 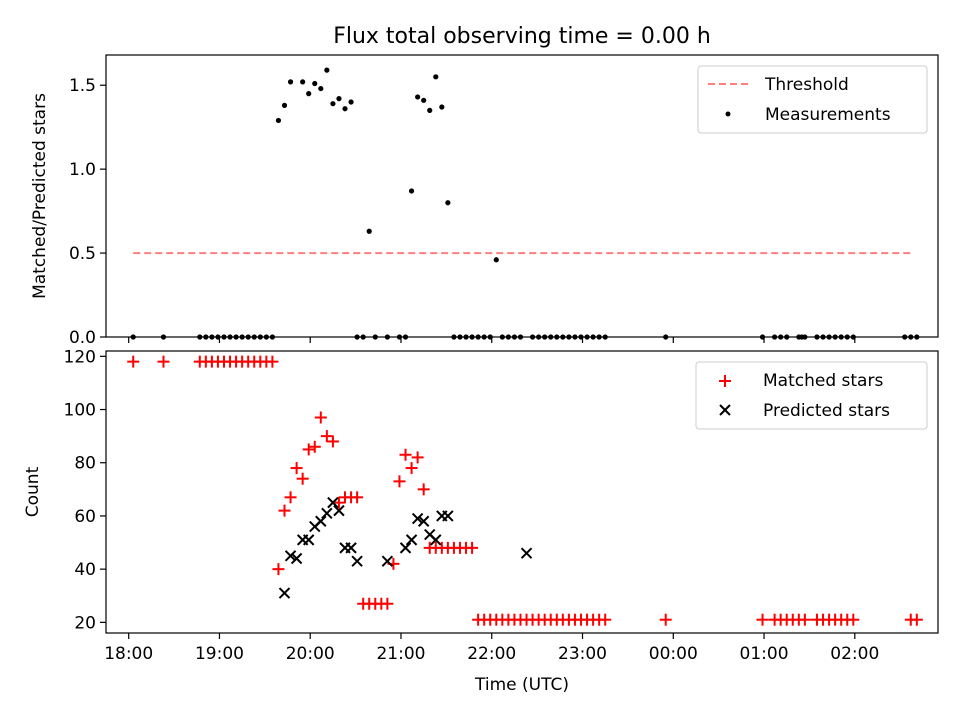 What do you see at coordinates (82, 254) in the screenshot?
I see `y-tick-label: 0.5` at bounding box center [82, 254].